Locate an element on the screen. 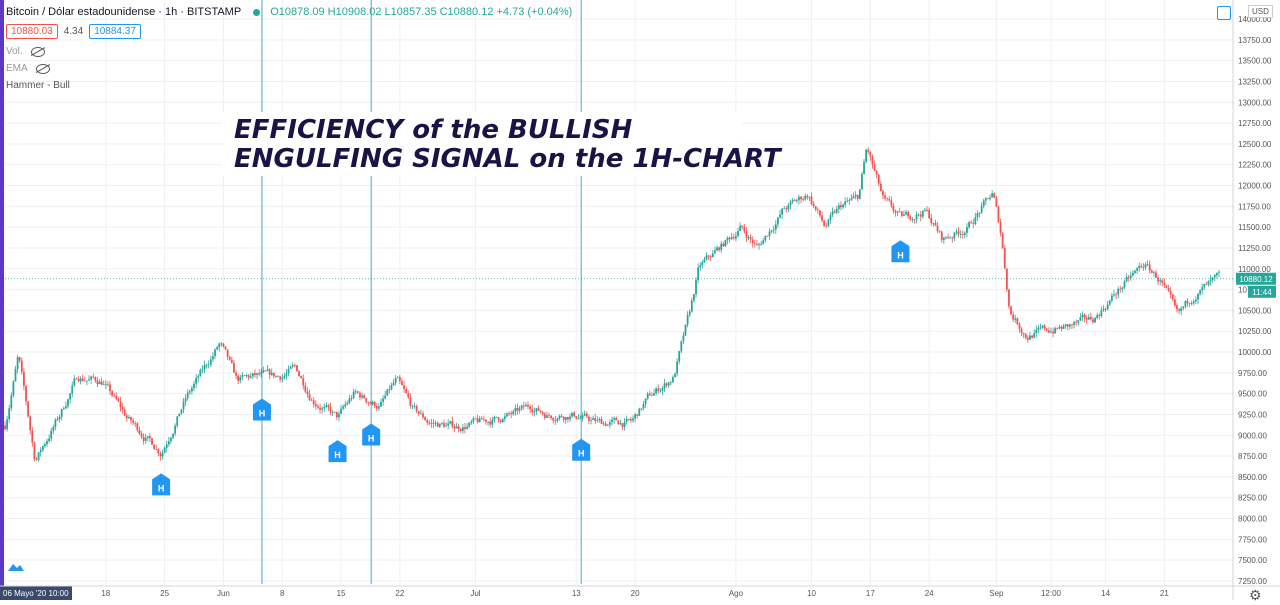 This screenshot has height=605, width=1280. signal-marker is located at coordinates (261, 409).